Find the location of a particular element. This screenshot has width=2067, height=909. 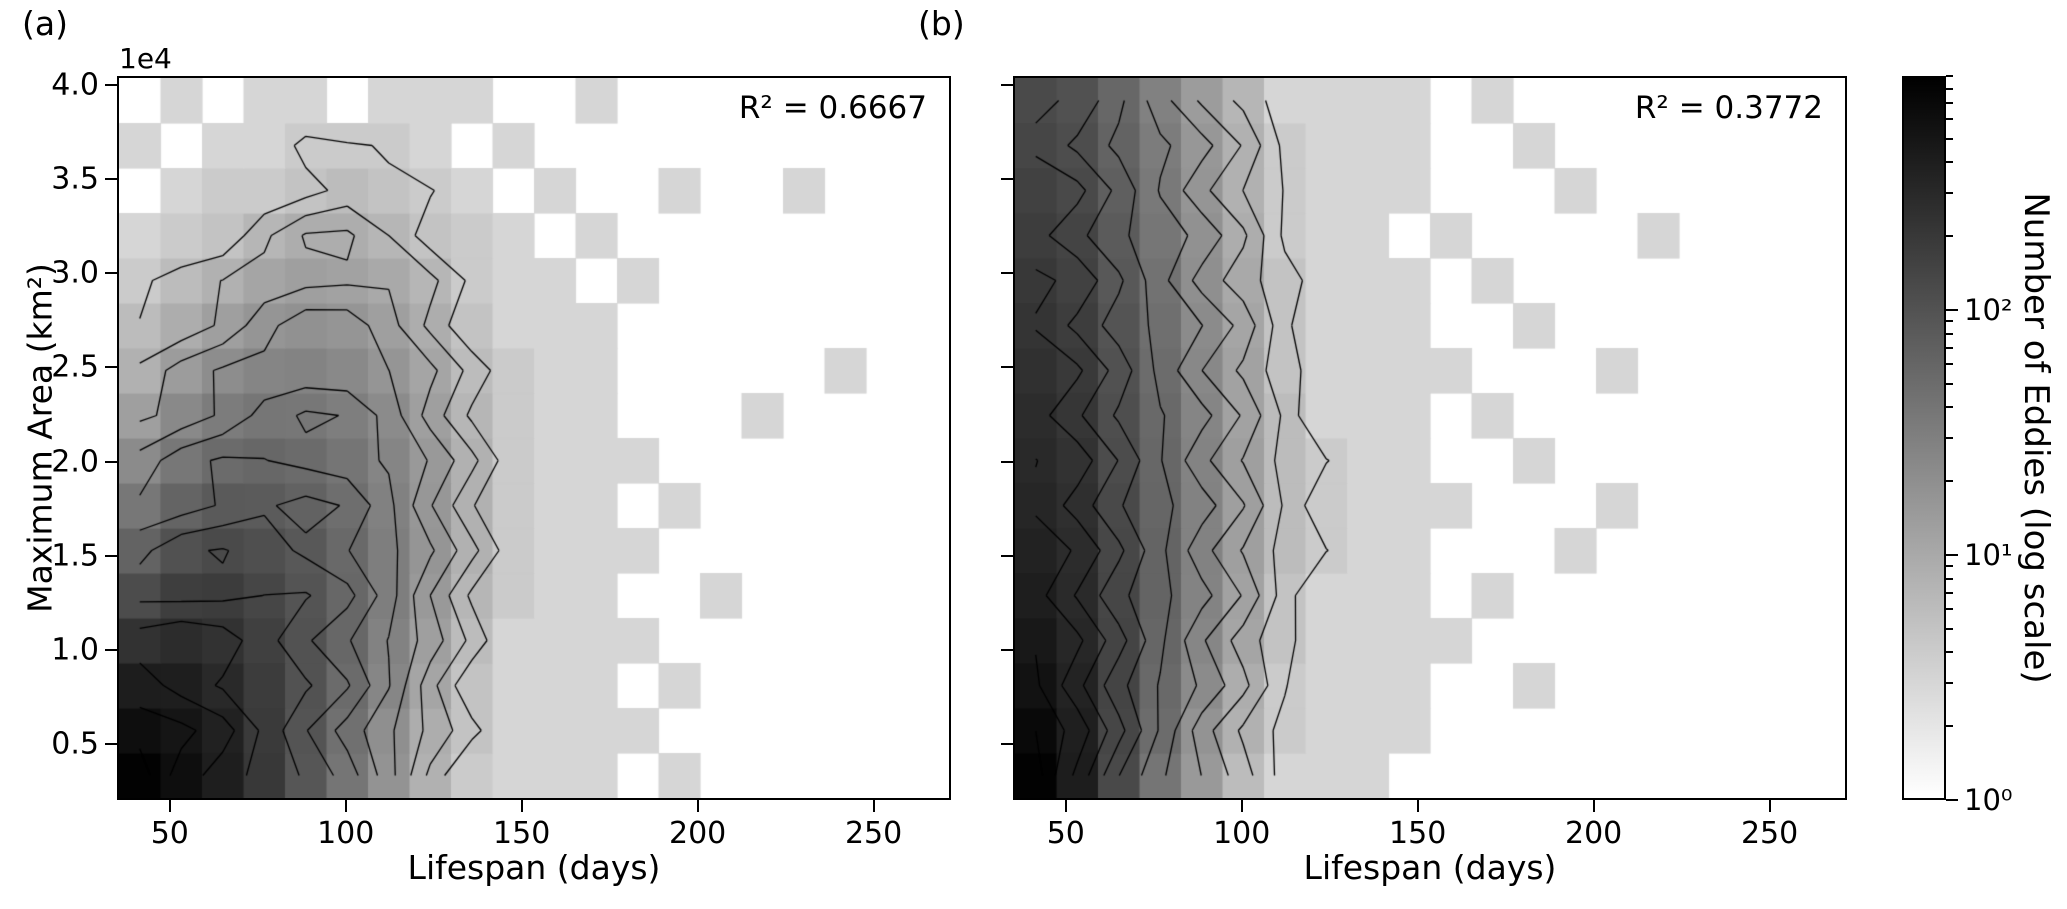

y-axis-offset-label: 1e4 is located at coordinates (145, 58).